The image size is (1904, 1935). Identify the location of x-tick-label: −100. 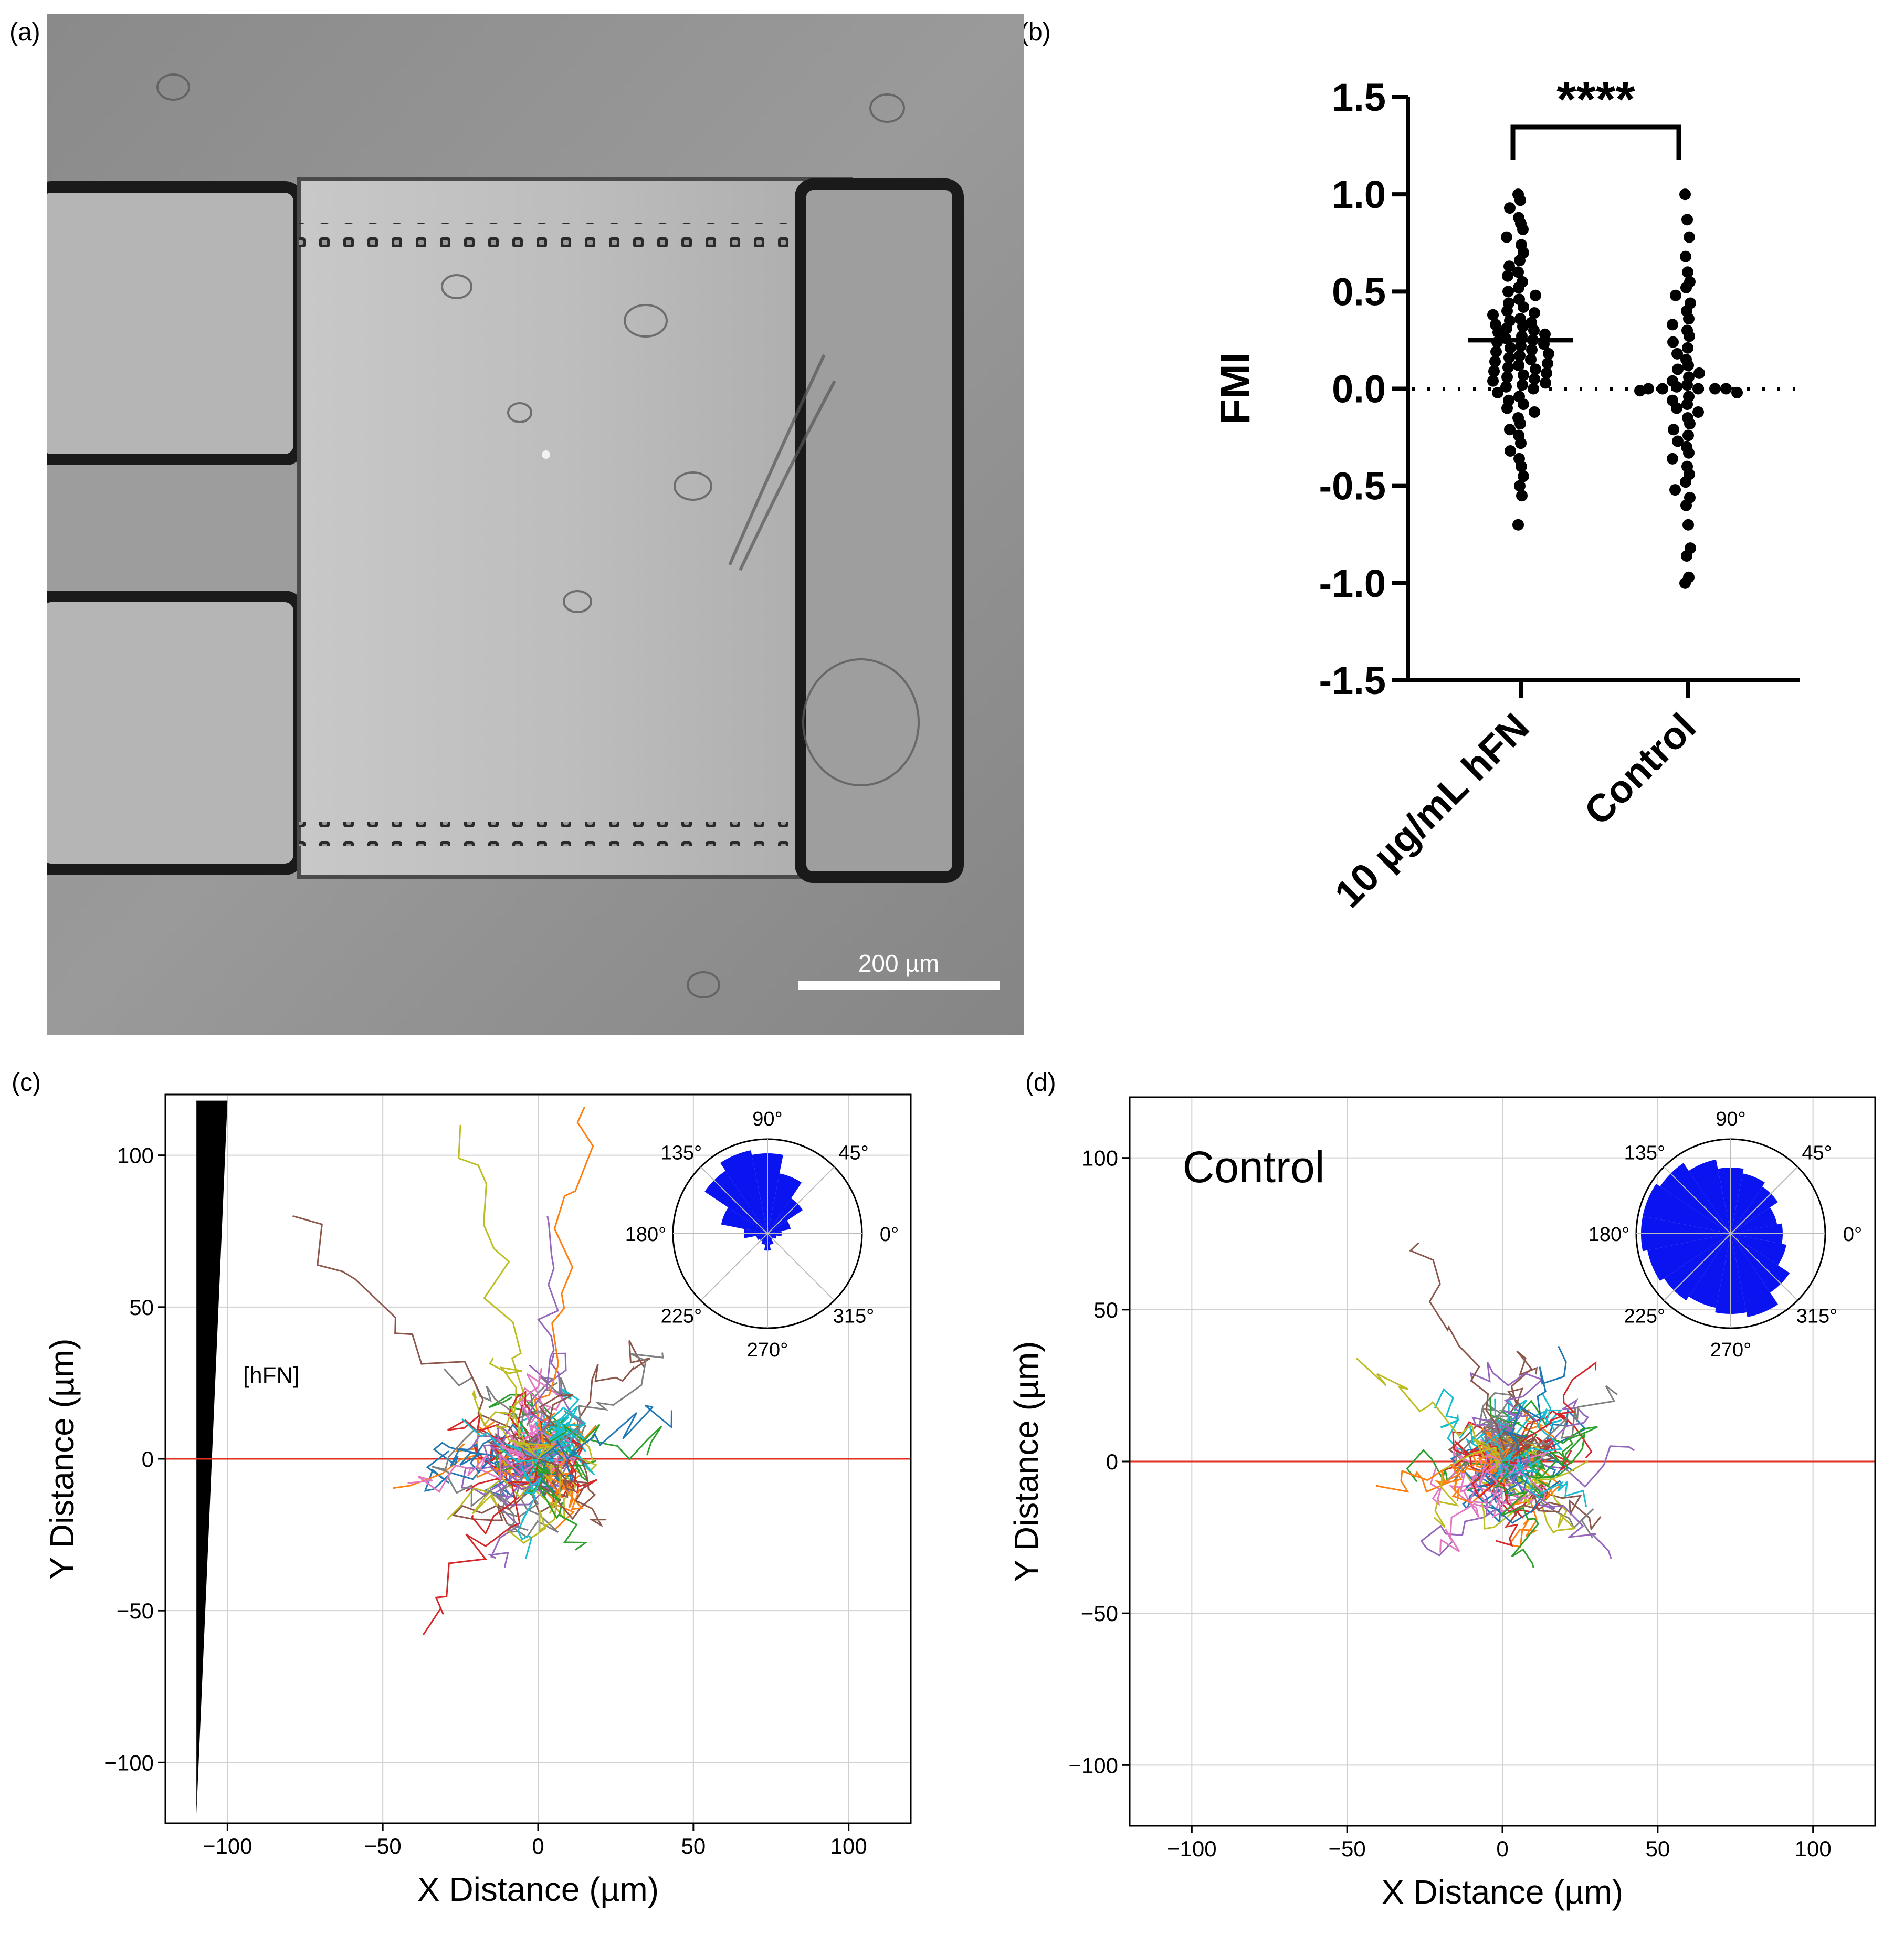
(228, 1846).